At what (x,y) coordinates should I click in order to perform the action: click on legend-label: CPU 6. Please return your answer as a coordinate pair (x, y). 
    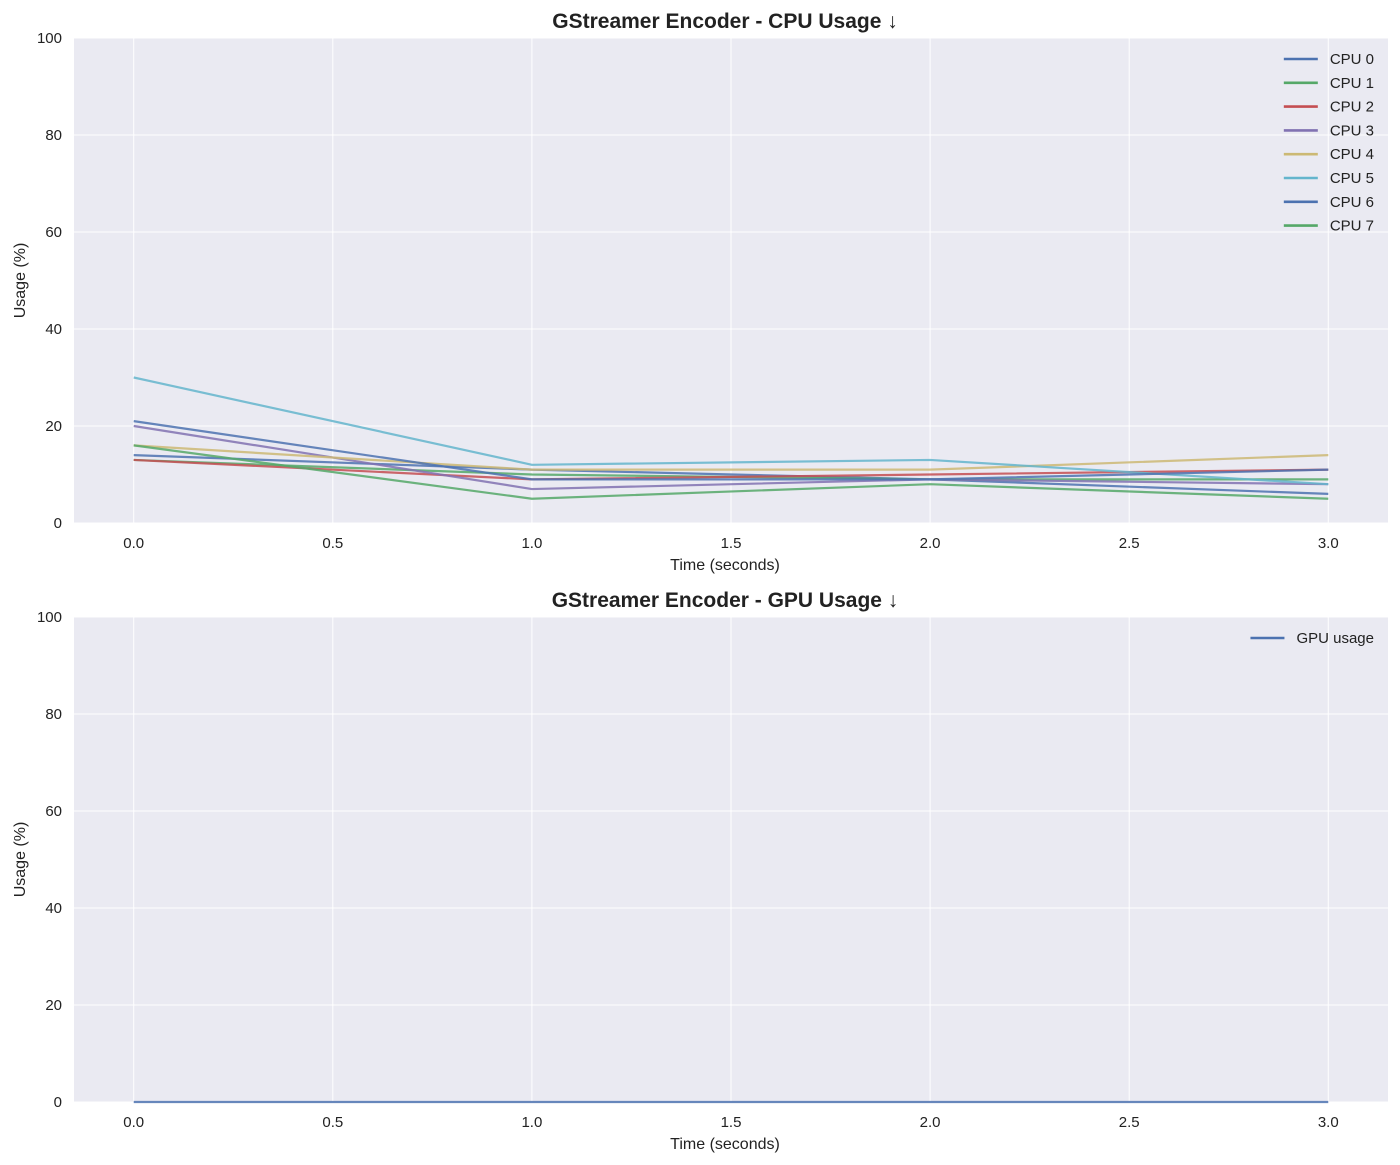
    Looking at the image, I should click on (1352, 202).